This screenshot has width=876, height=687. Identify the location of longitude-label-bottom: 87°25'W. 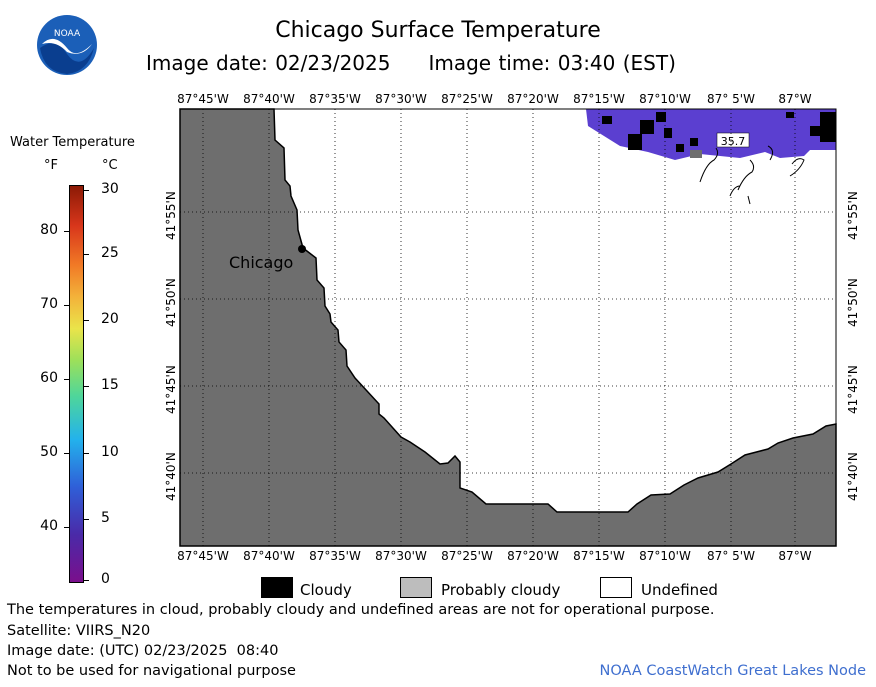
(467, 556).